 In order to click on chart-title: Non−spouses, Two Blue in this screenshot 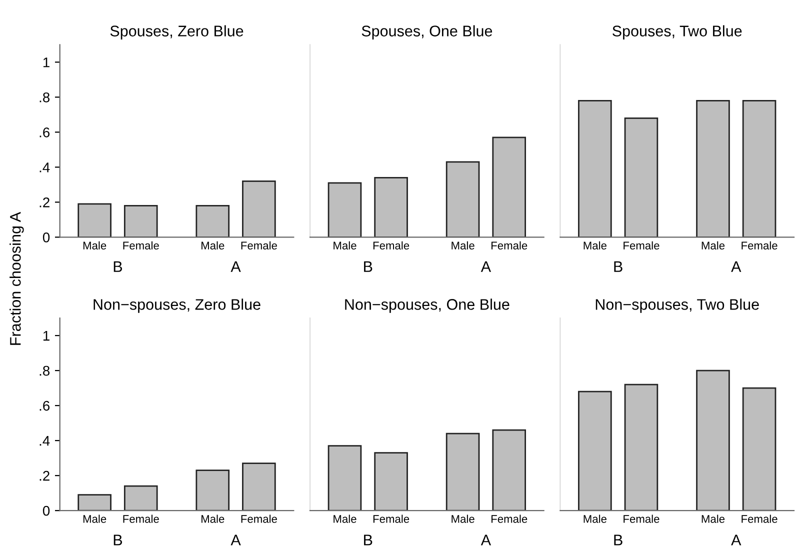, I will do `click(677, 305)`.